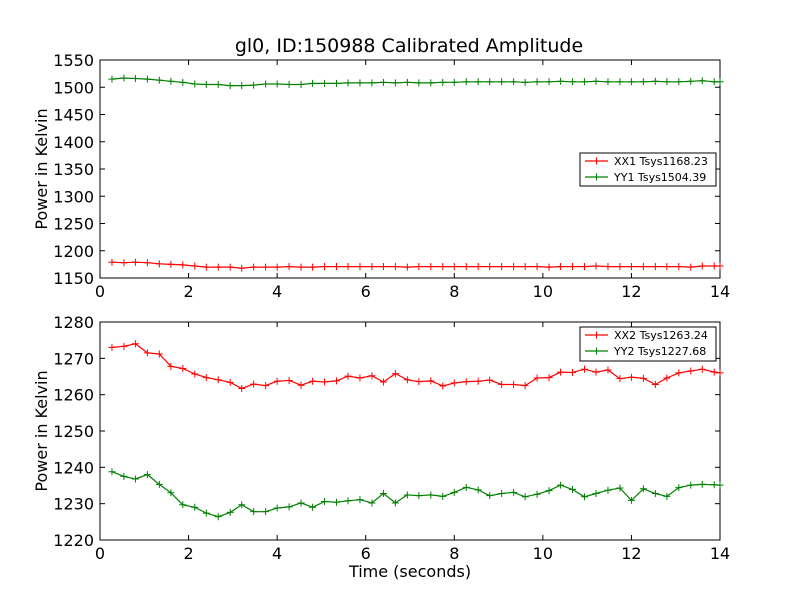 The width and height of the screenshot is (800, 600). What do you see at coordinates (416, 494) in the screenshot?
I see `series-line` at bounding box center [416, 494].